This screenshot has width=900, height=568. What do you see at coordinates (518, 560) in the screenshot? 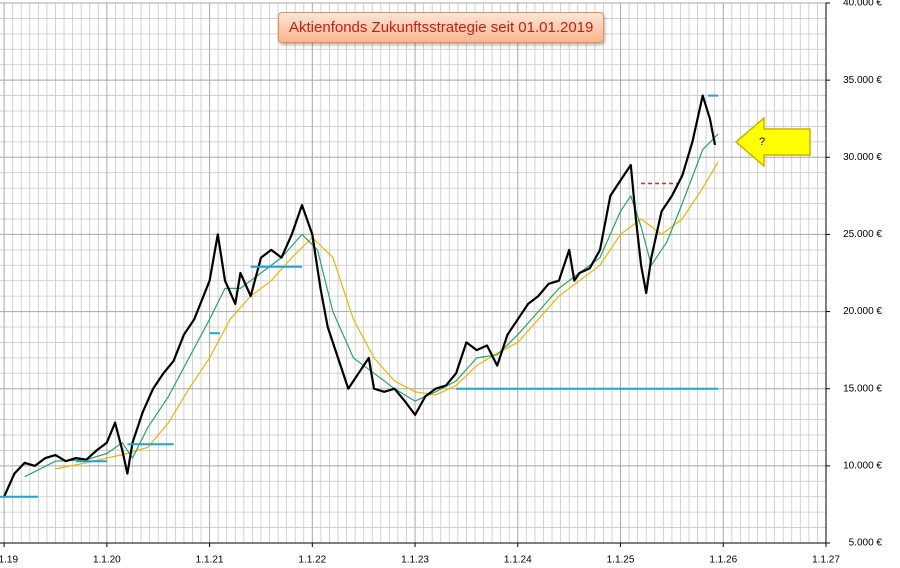
I see `x-tick-label: 1.1.24` at bounding box center [518, 560].